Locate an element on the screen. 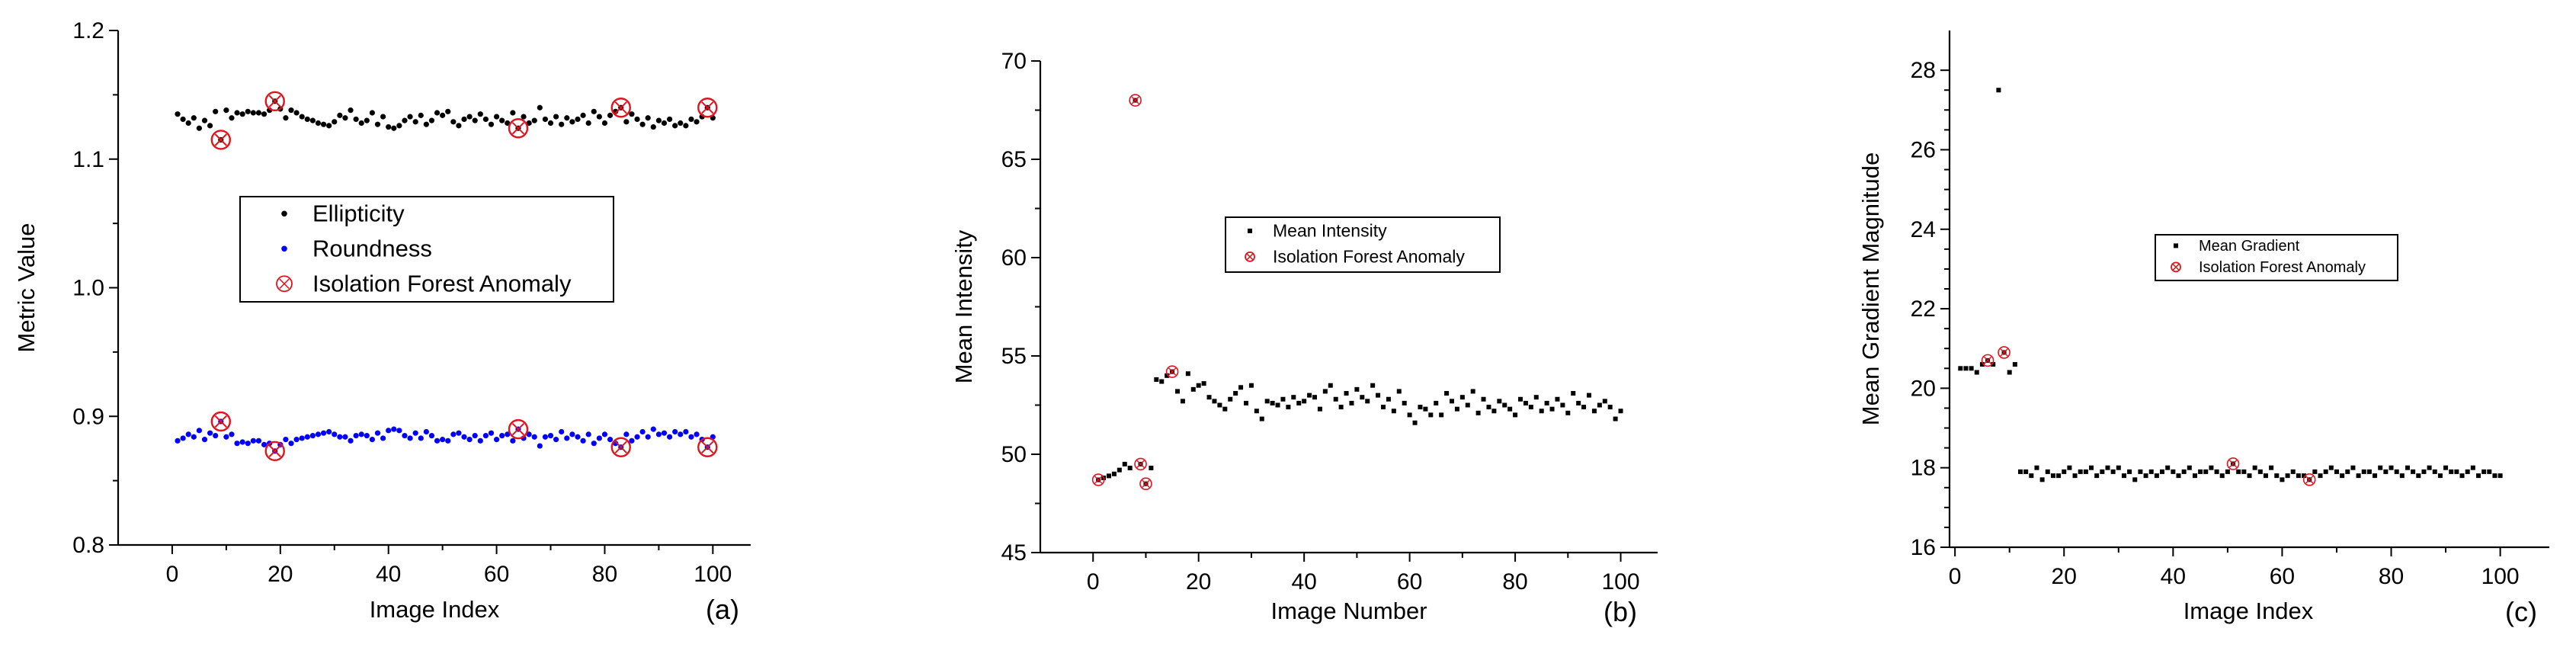  y-axis-label: Mean Gradient Magnitude is located at coordinates (1870, 288).